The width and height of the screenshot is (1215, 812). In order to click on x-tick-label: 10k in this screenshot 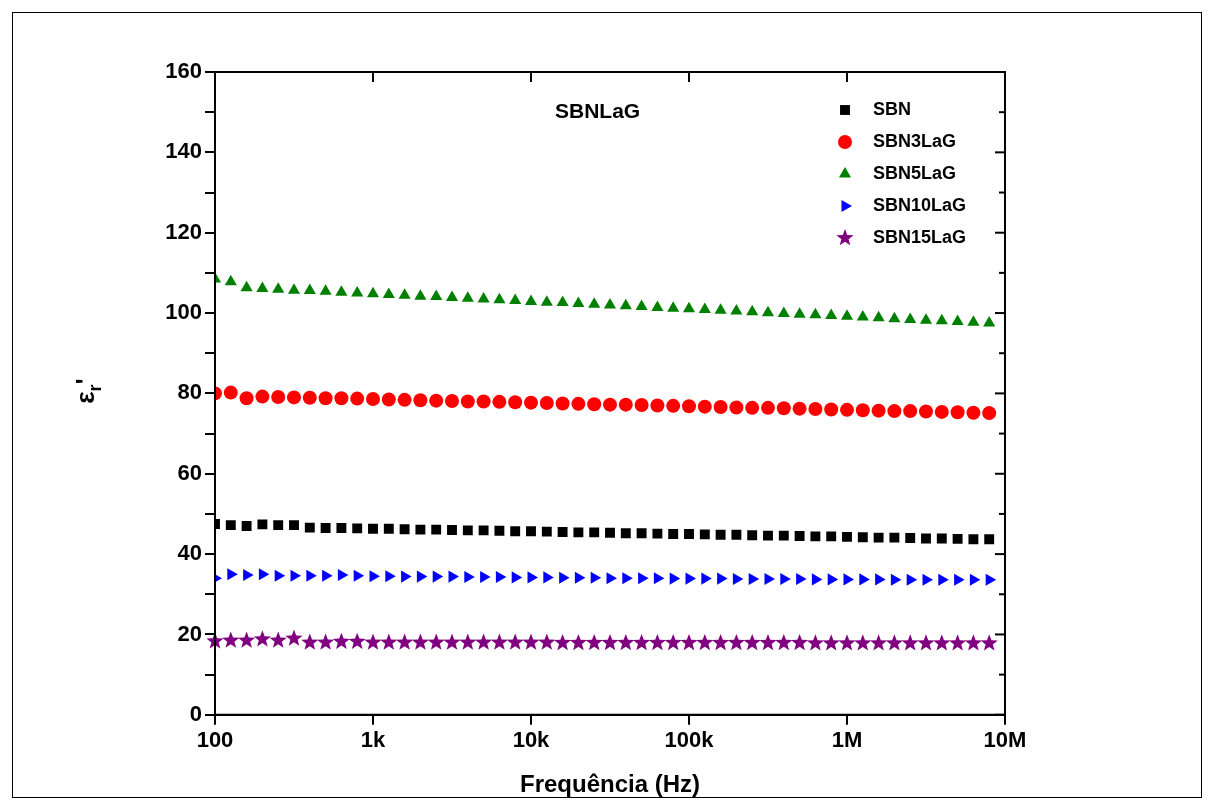, I will do `click(531, 740)`.